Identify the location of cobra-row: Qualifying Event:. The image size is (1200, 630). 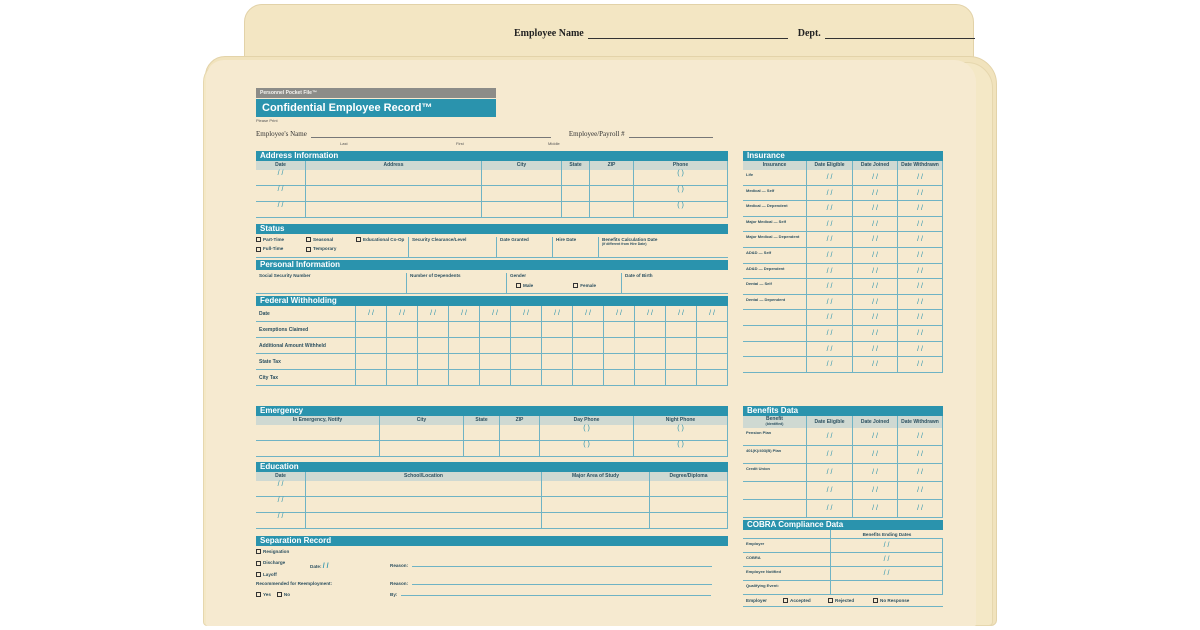
(843, 588).